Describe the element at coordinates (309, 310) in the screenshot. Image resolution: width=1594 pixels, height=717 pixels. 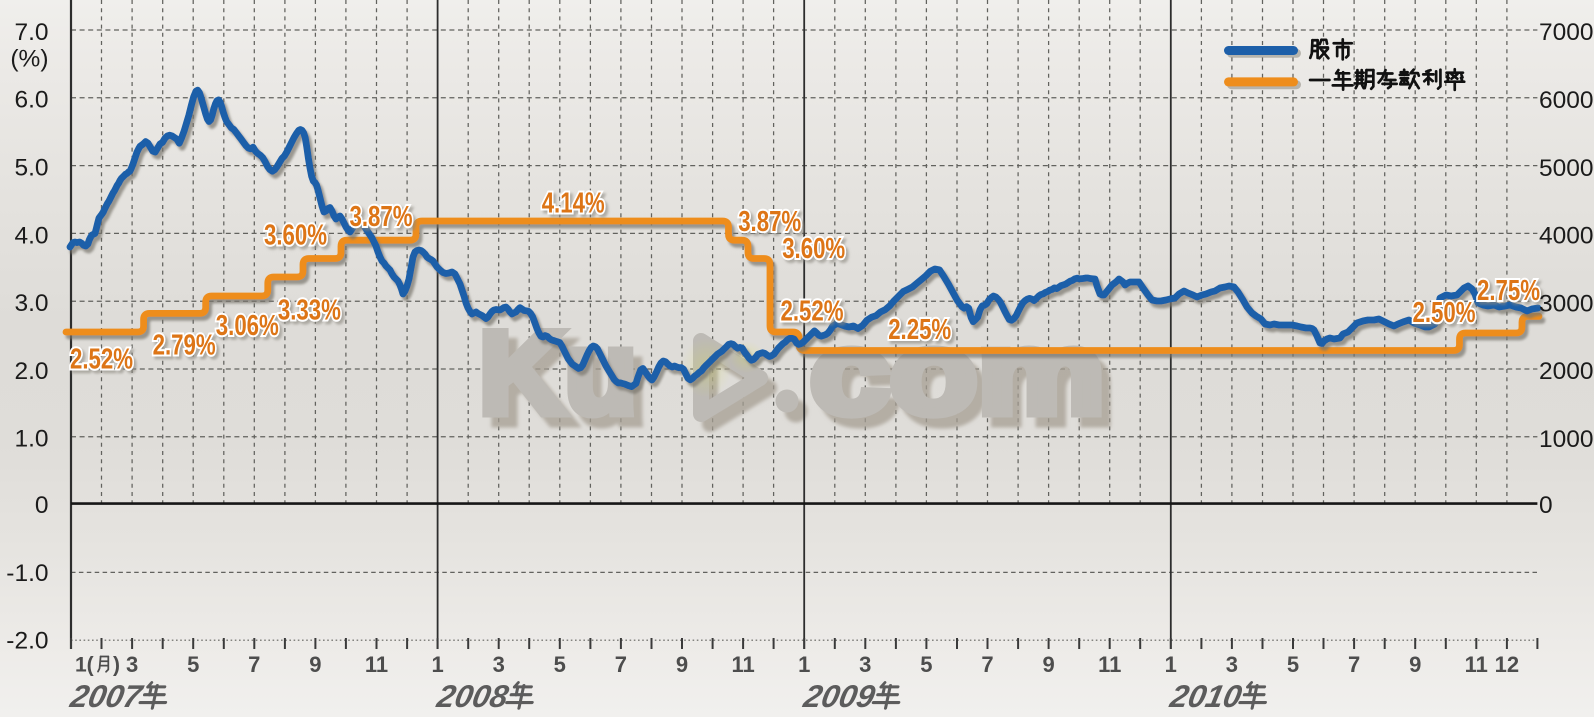
I see `svg-text: 3.33%` at that location.